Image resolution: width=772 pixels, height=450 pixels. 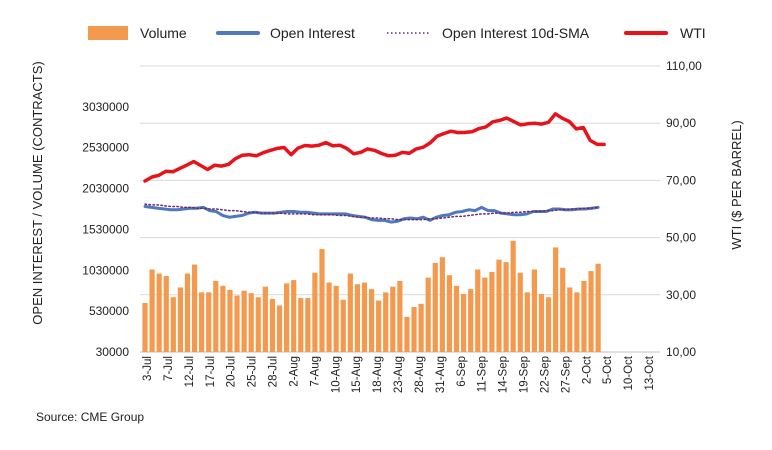 What do you see at coordinates (109, 311) in the screenshot?
I see `left-tick-label: 530000` at bounding box center [109, 311].